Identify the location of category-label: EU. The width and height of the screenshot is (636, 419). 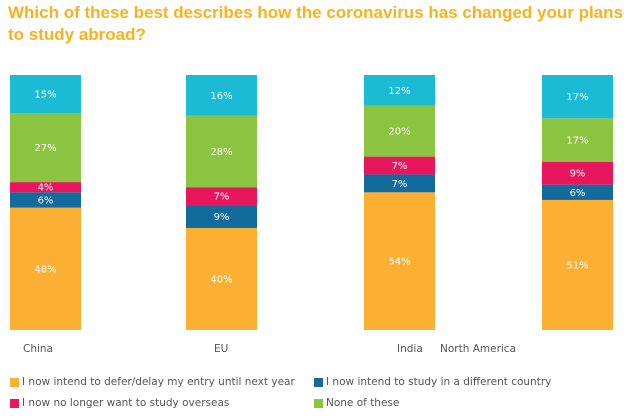
(221, 349).